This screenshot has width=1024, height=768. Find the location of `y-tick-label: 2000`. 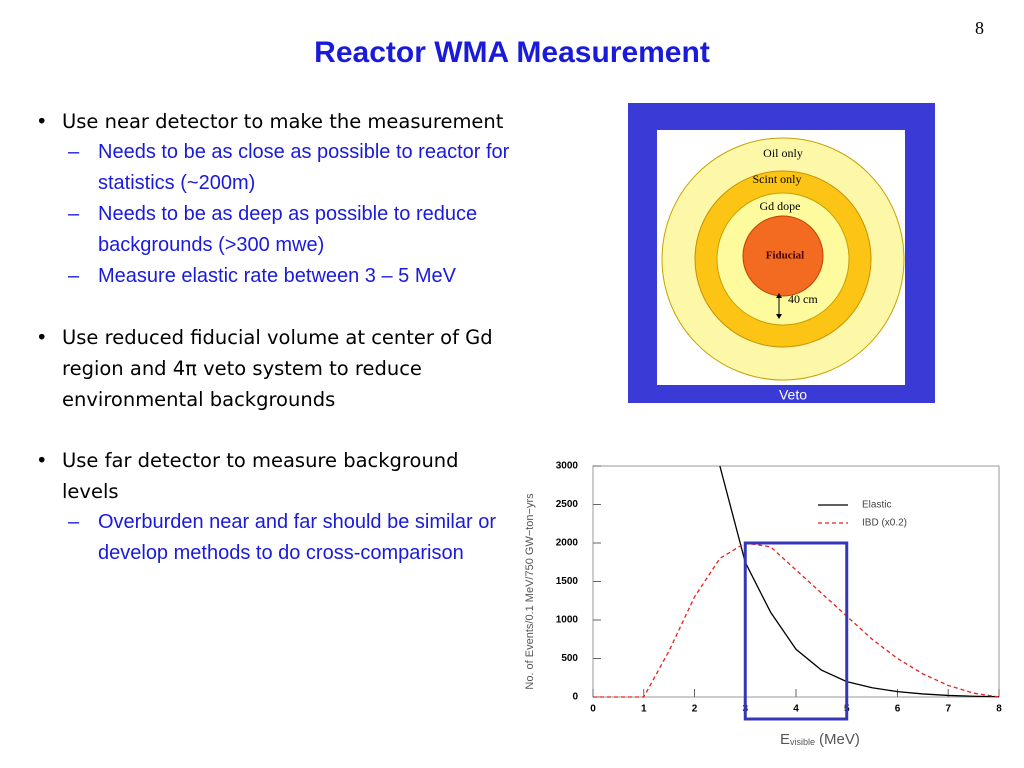

y-tick-label: 2000 is located at coordinates (567, 543).